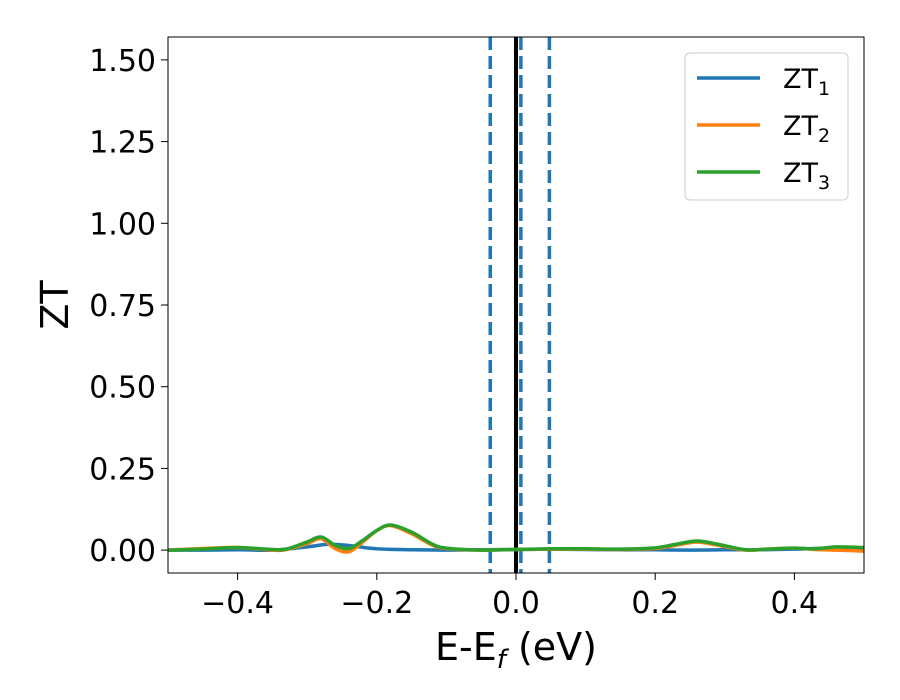 Image resolution: width=900 pixels, height=700 pixels. What do you see at coordinates (122, 306) in the screenshot?
I see `y-tick-label: 0.75` at bounding box center [122, 306].